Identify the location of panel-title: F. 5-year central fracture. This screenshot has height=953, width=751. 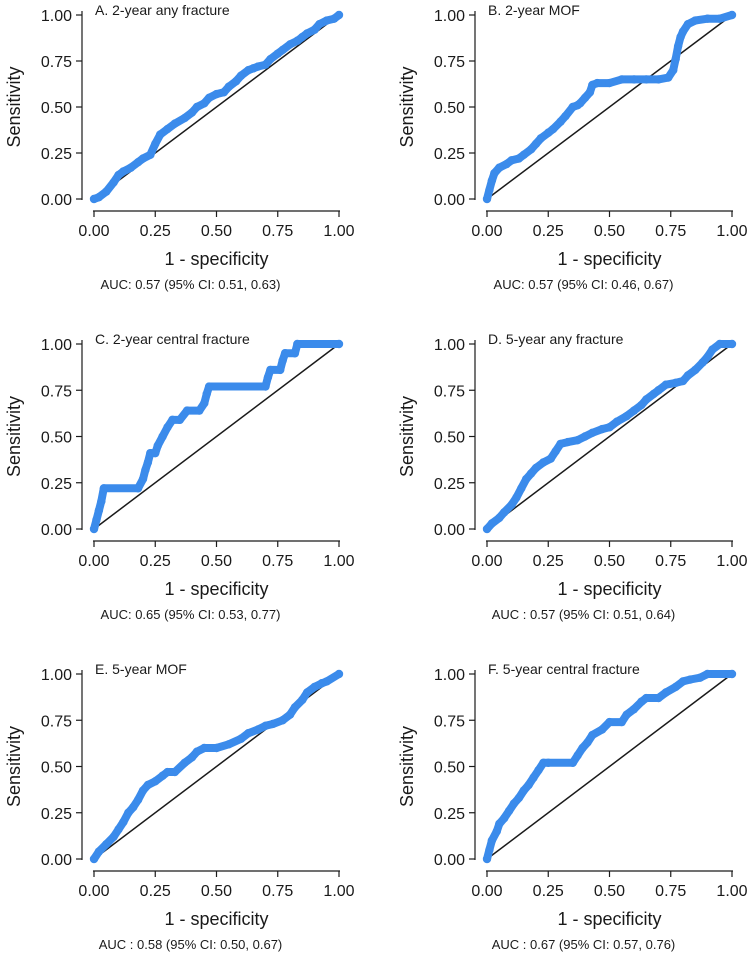
(564, 669).